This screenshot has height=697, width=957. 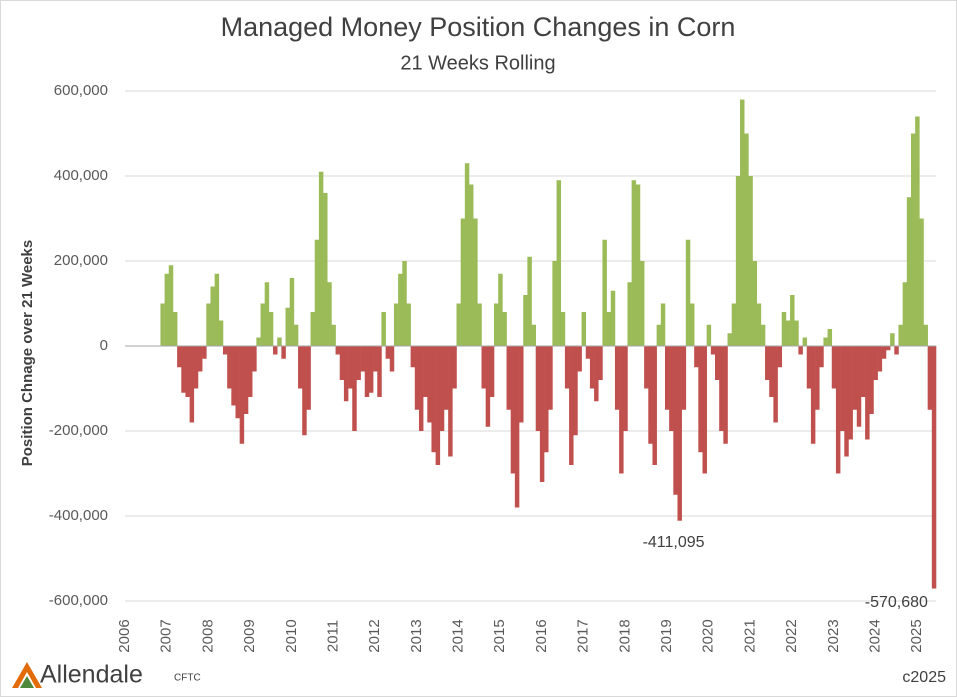 What do you see at coordinates (249, 635) in the screenshot?
I see `x-tick-label: 2009` at bounding box center [249, 635].